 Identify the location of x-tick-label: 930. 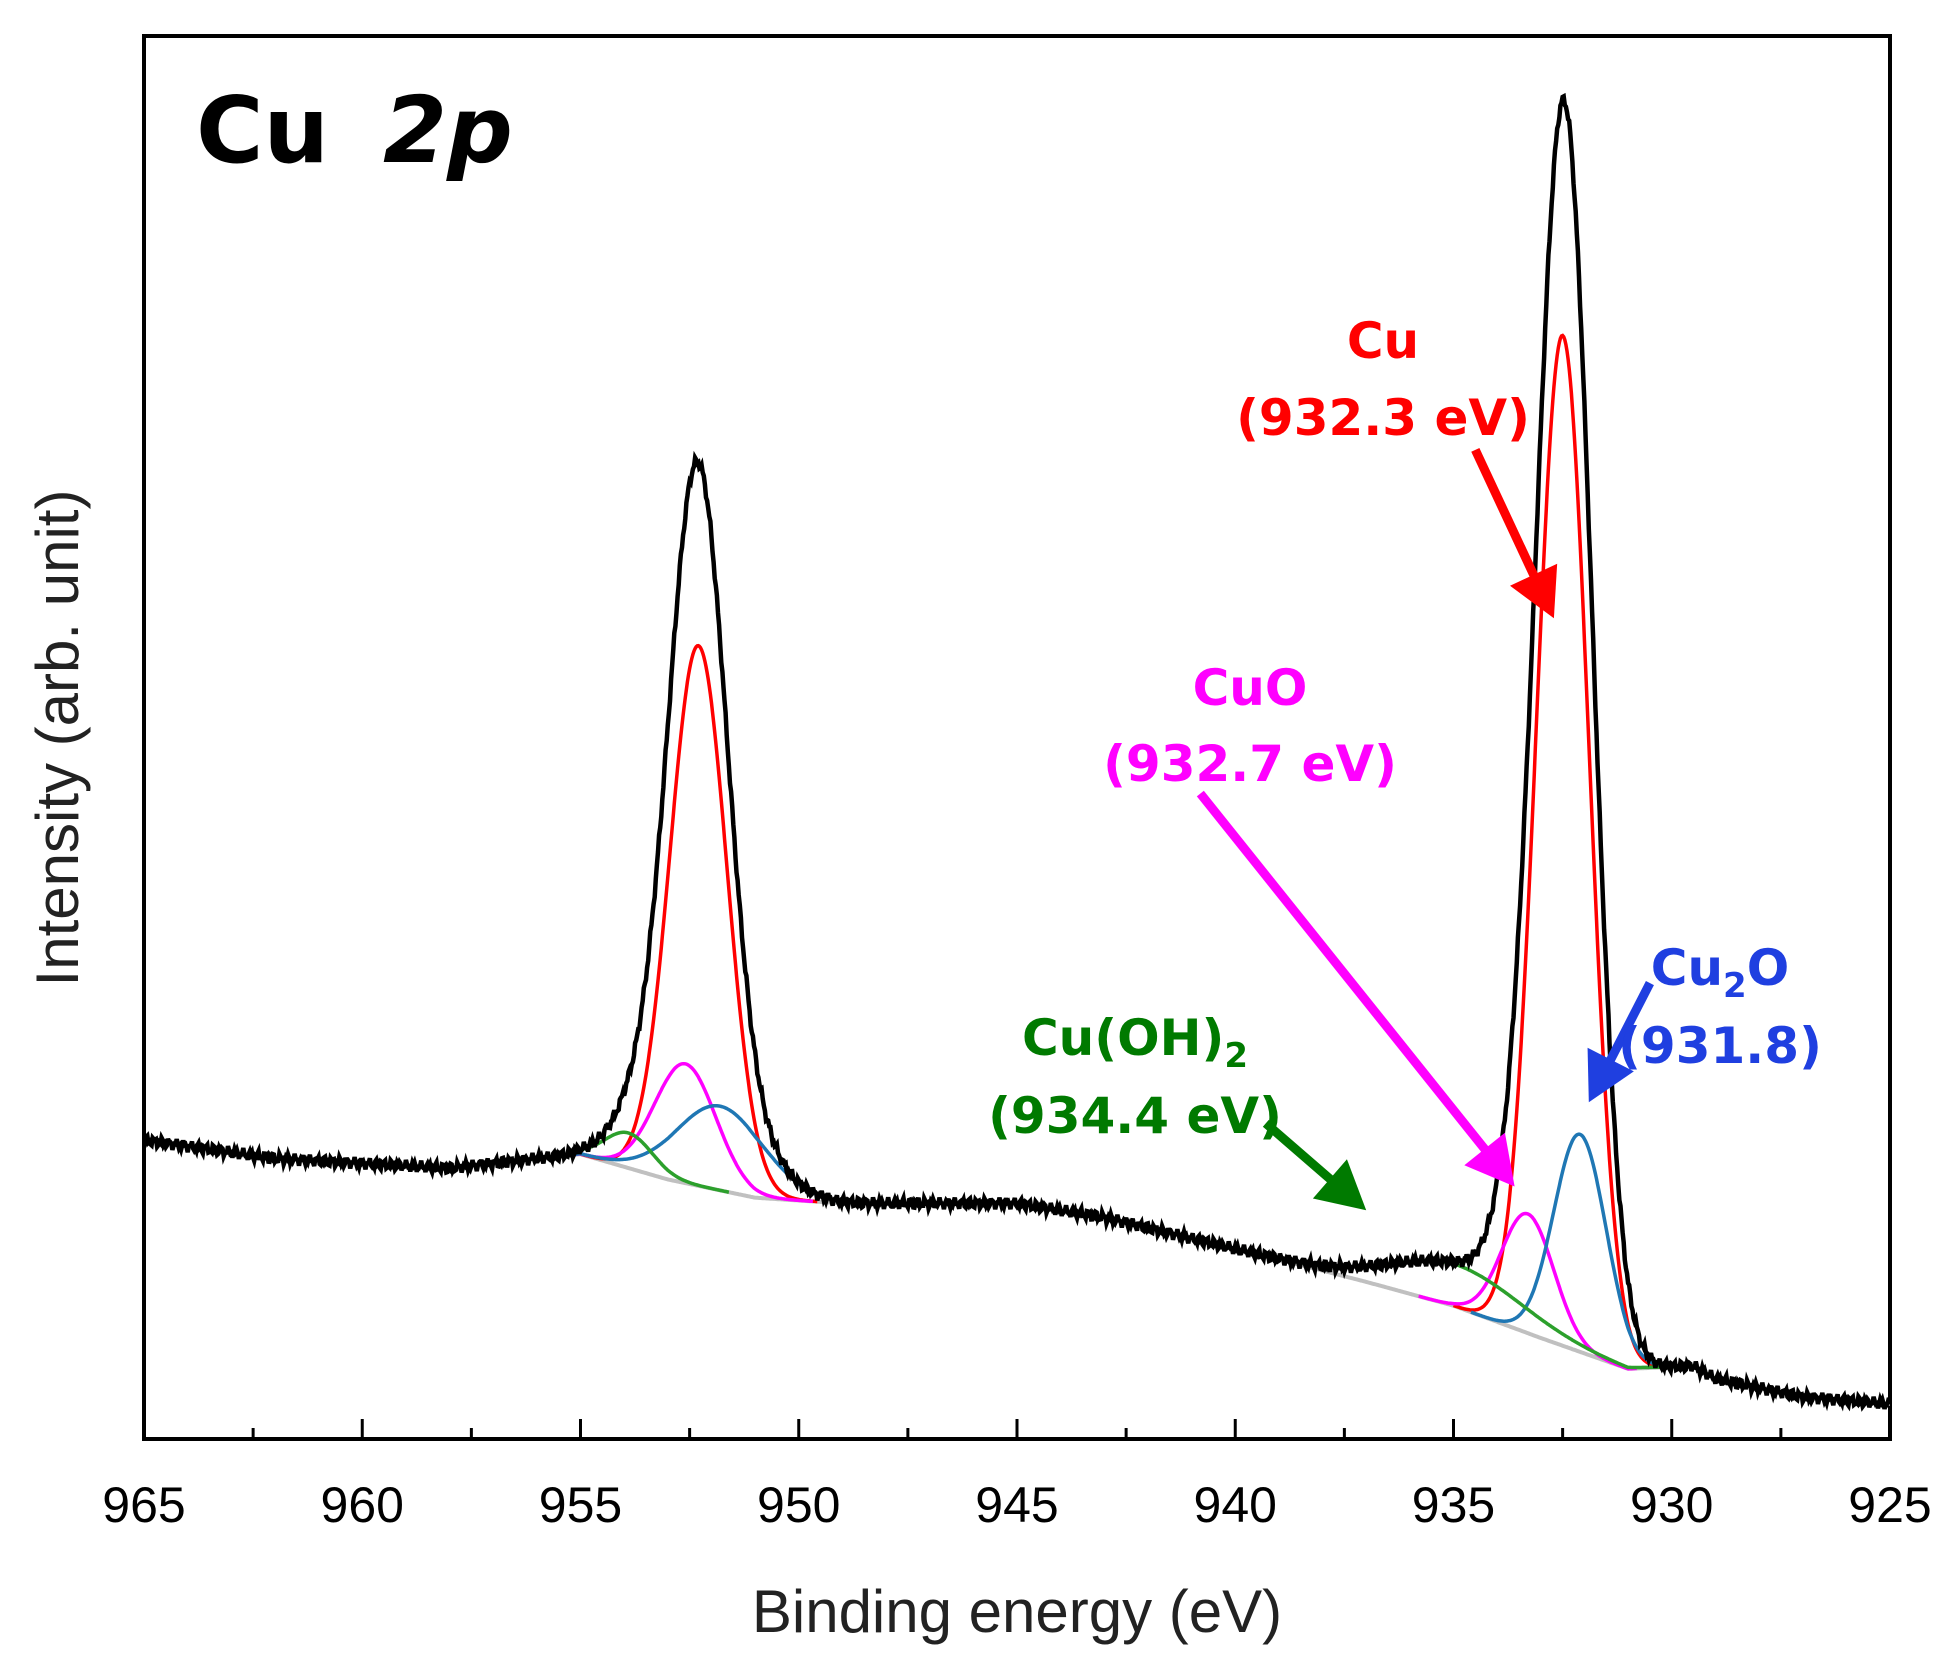
(1671, 1505).